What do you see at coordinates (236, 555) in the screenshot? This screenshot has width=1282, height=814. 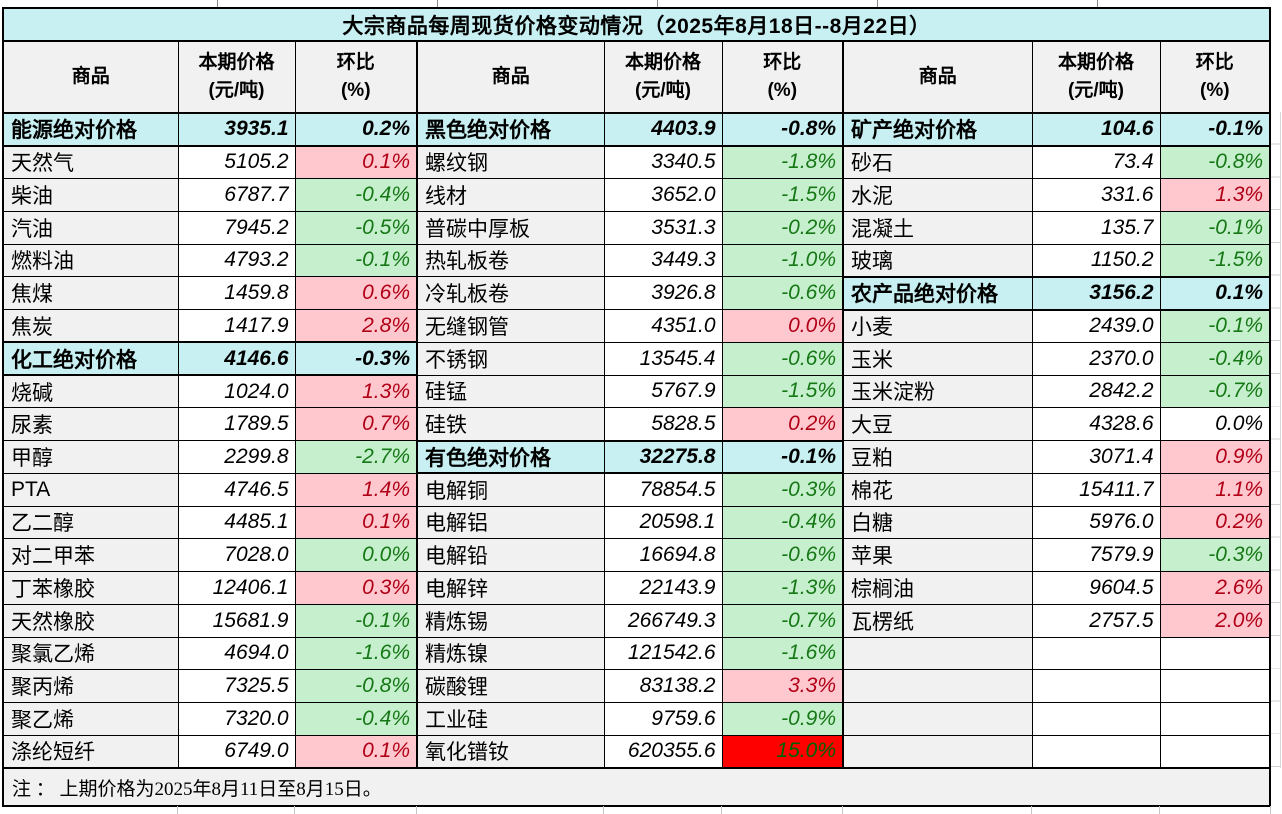 I see `price-cell: 7028.0` at bounding box center [236, 555].